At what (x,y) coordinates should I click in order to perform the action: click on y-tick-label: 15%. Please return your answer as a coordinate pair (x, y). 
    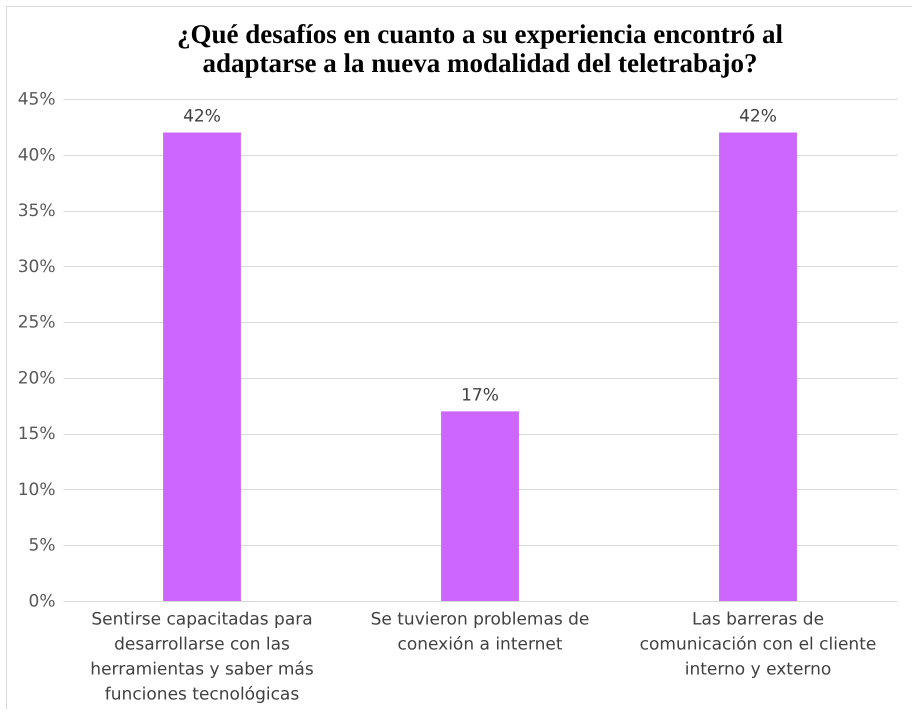
    Looking at the image, I should click on (37, 434).